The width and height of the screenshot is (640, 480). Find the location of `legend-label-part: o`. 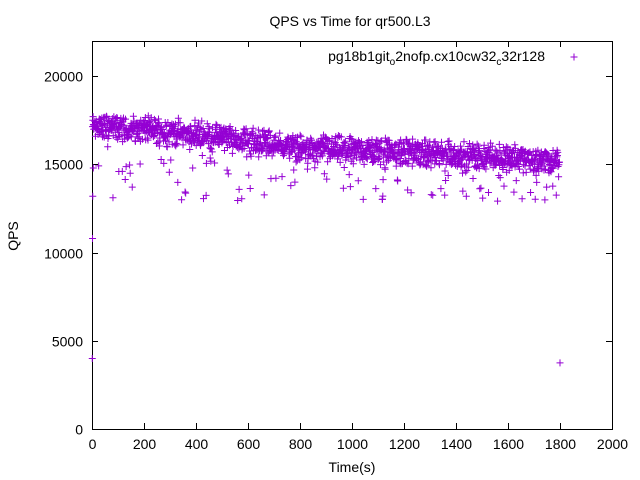

legend-label-part: o is located at coordinates (393, 62).